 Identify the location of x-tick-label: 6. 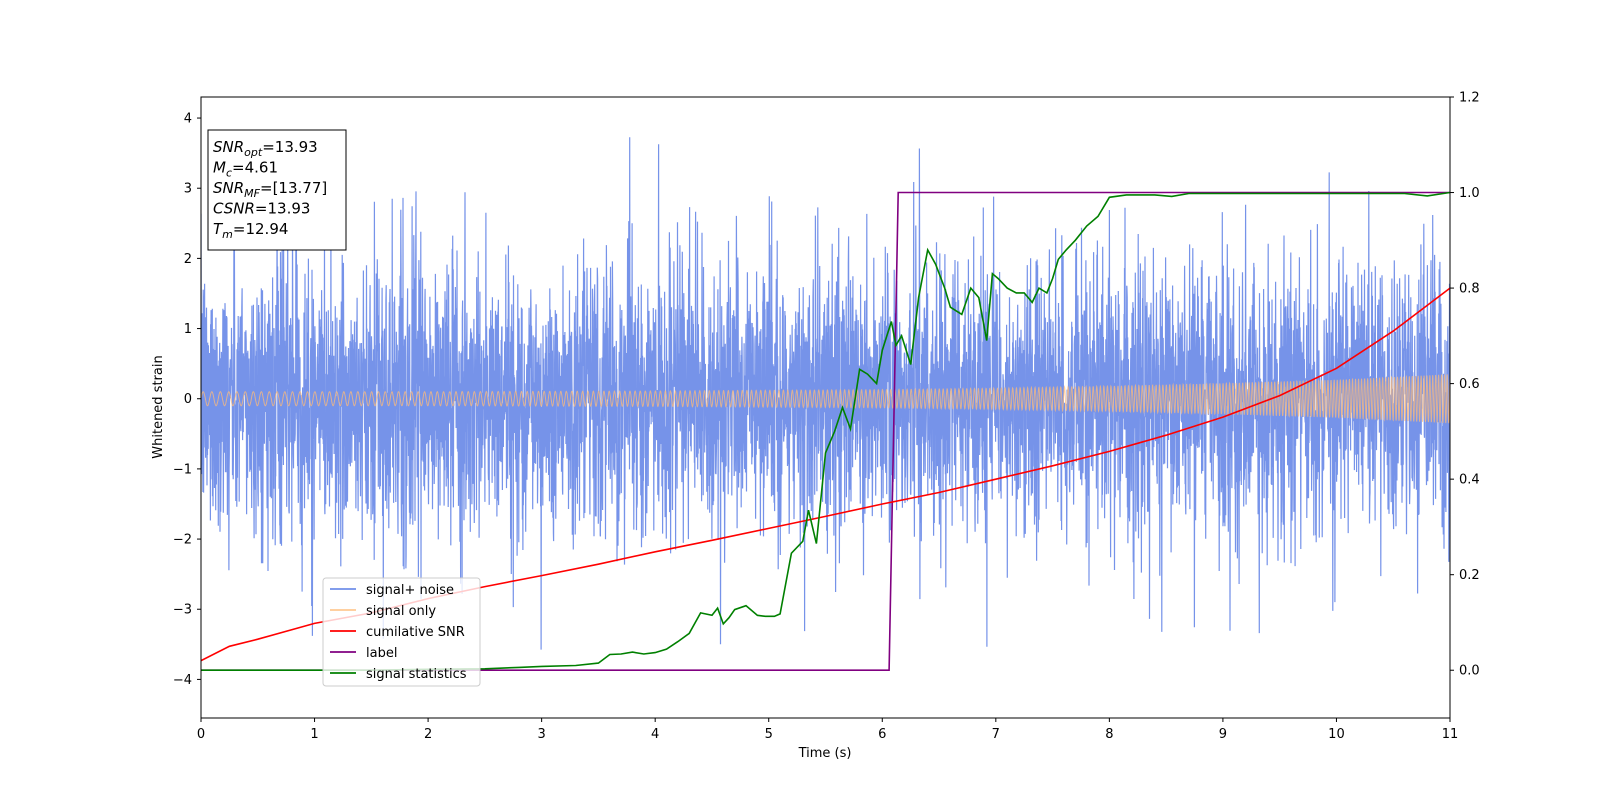
(882, 734).